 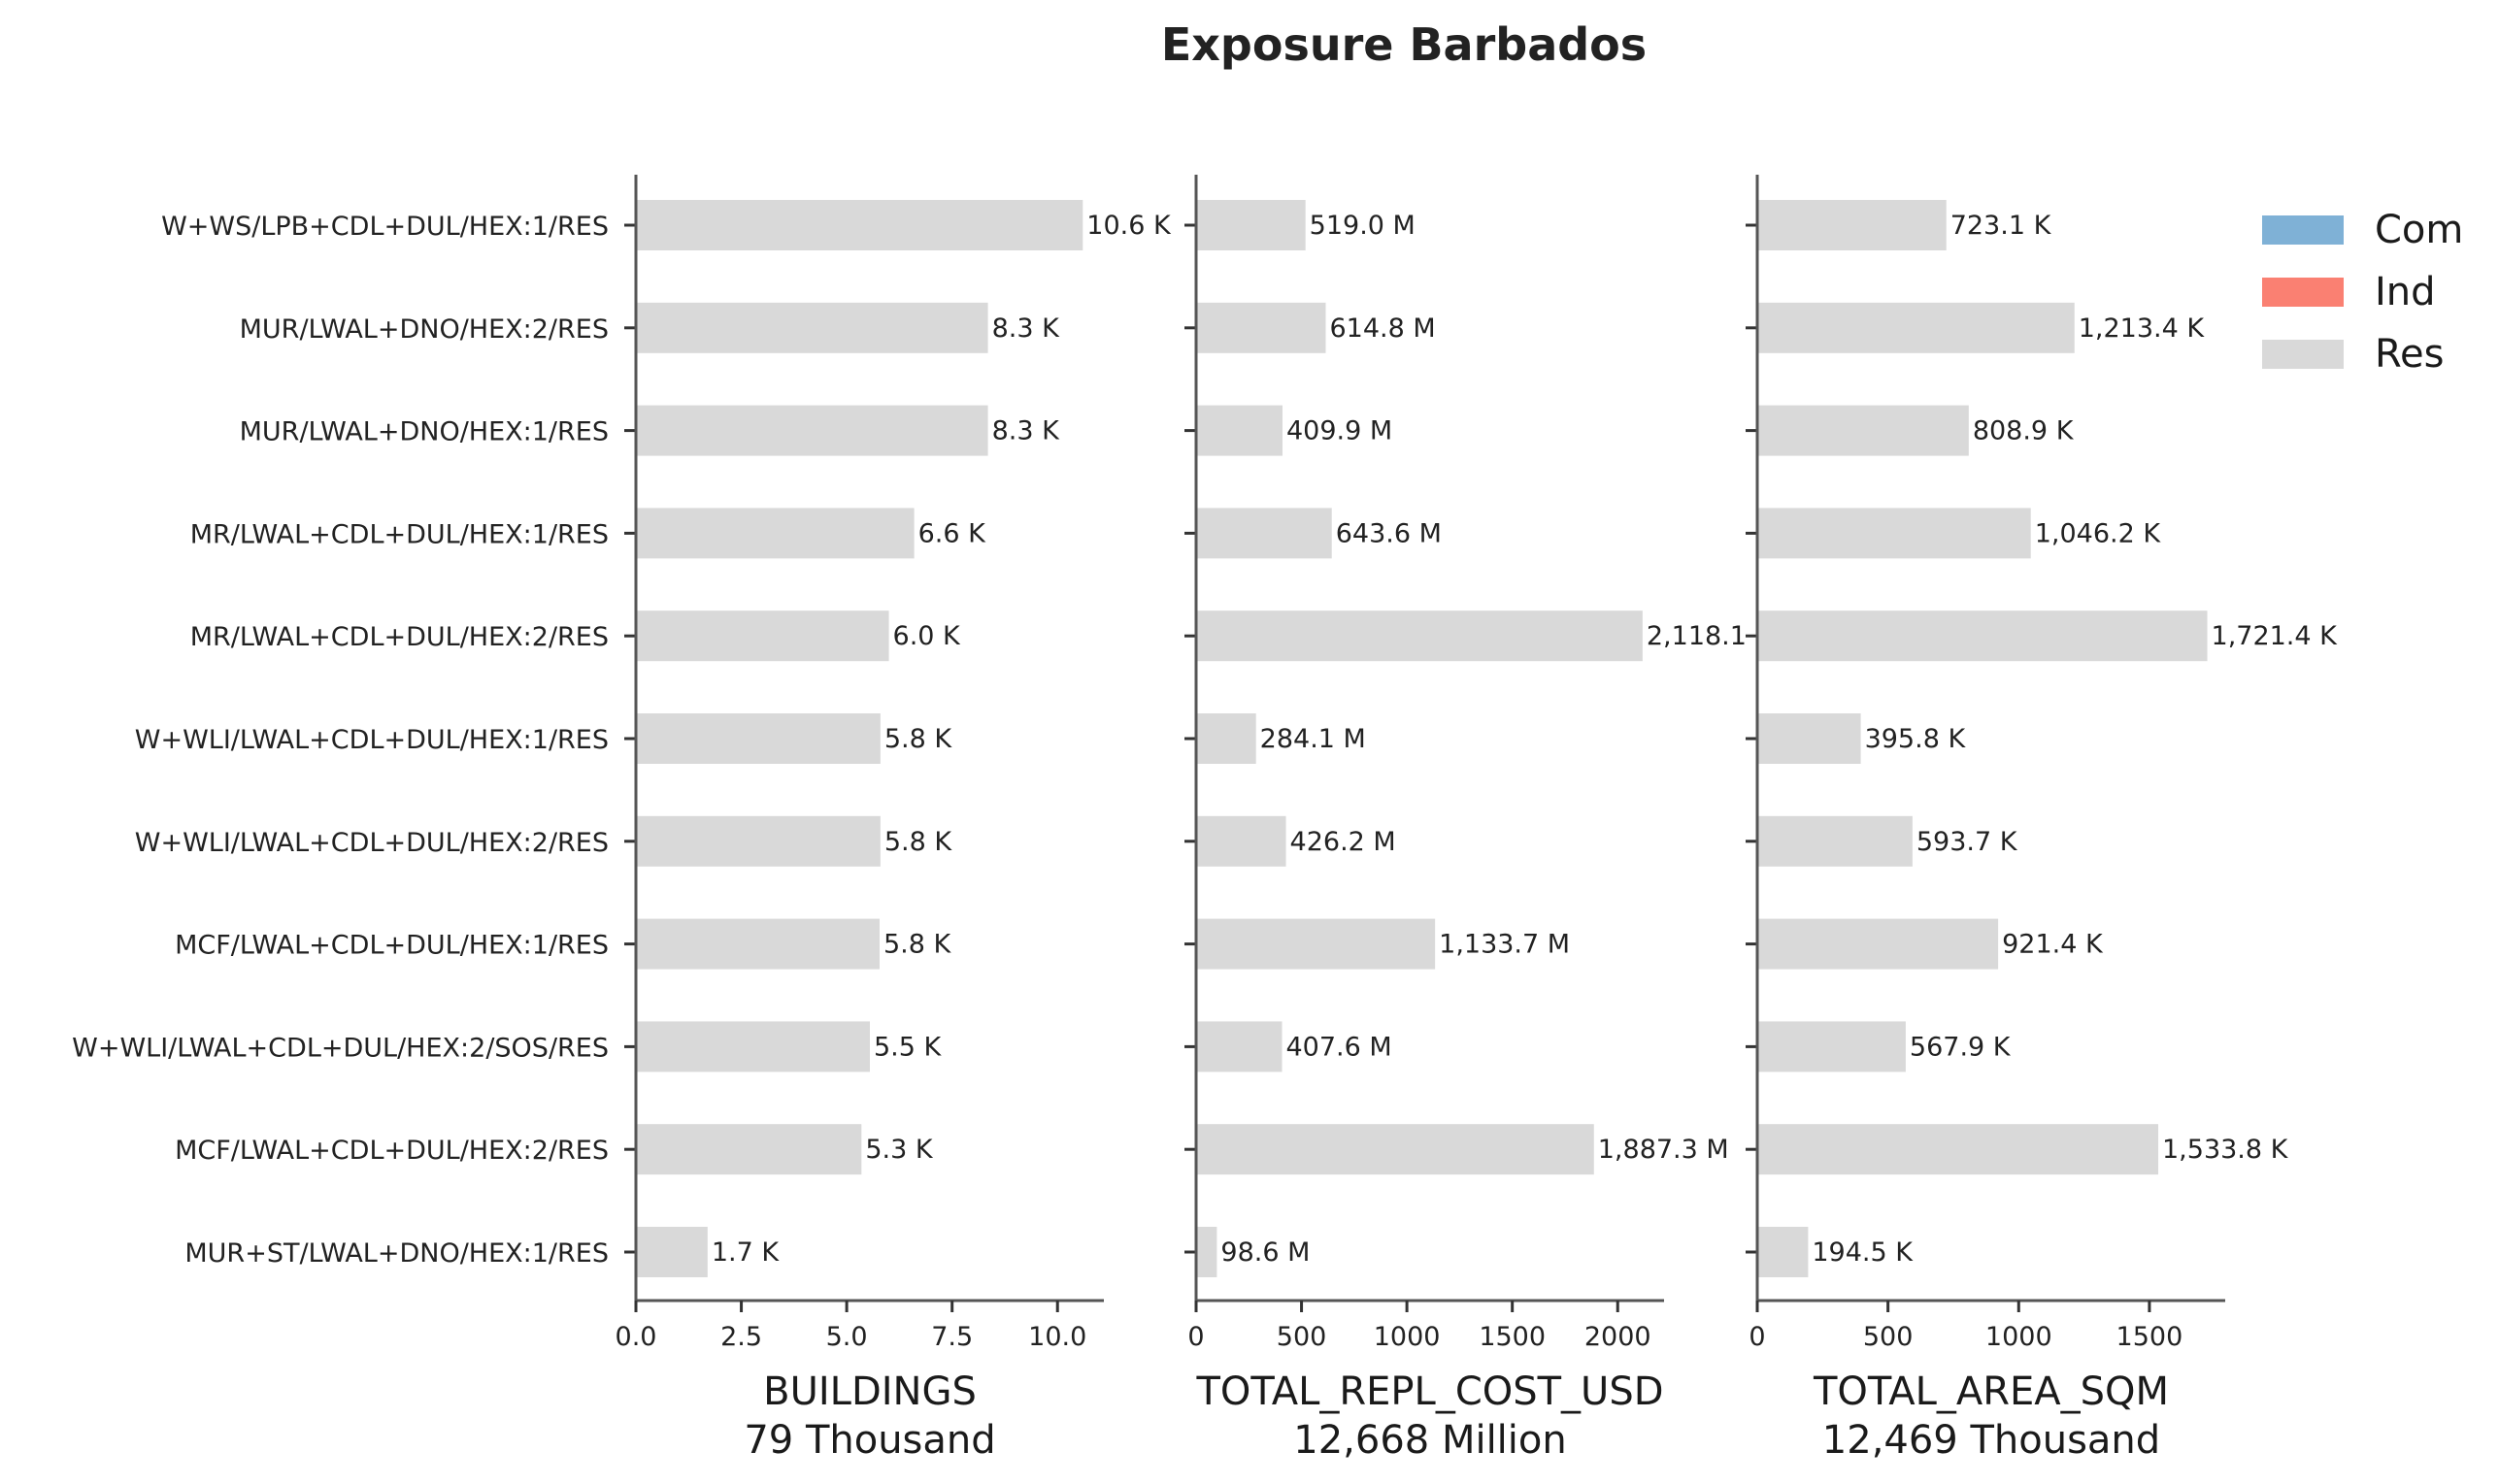 I want to click on category-label: MUR/LWAL+DNO/HEX:2/RES, so click(x=425, y=329).